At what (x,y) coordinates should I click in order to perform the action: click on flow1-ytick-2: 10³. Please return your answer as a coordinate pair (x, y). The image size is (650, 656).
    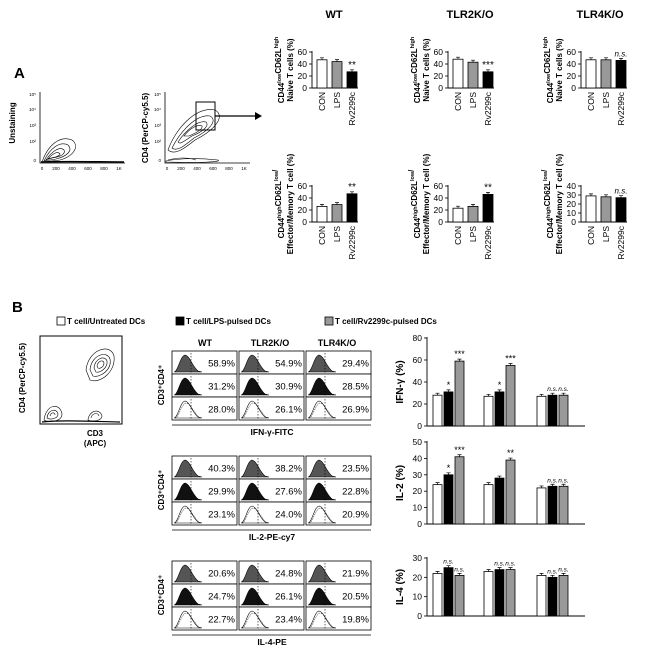
    Looking at the image, I should click on (32, 125).